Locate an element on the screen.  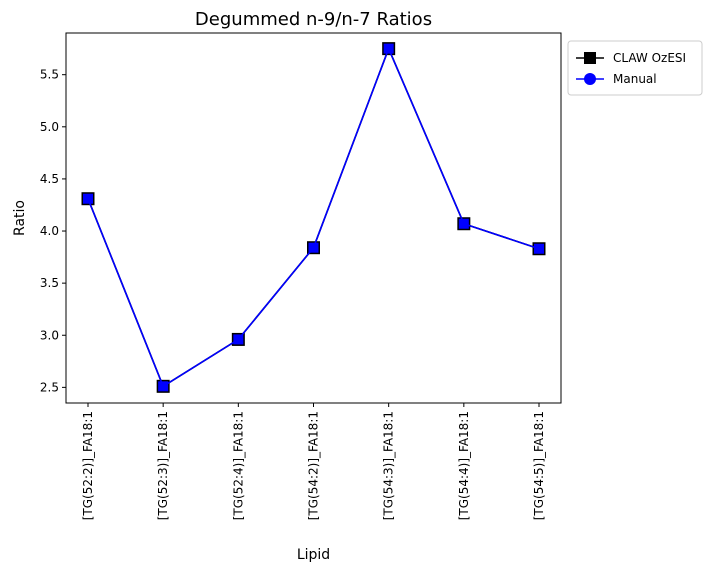
x-tick-label: [TG(54:3)]_FA18:1 is located at coordinates (389, 465).